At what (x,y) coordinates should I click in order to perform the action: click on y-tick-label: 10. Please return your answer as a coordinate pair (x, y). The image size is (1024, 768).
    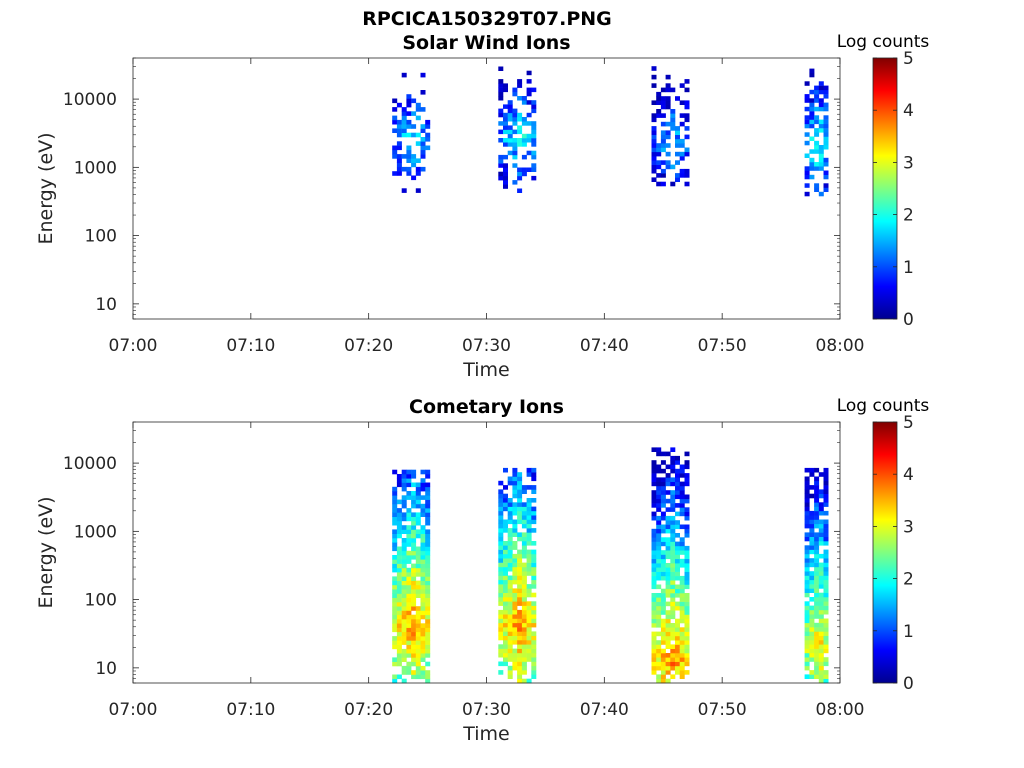
    Looking at the image, I should click on (106, 305).